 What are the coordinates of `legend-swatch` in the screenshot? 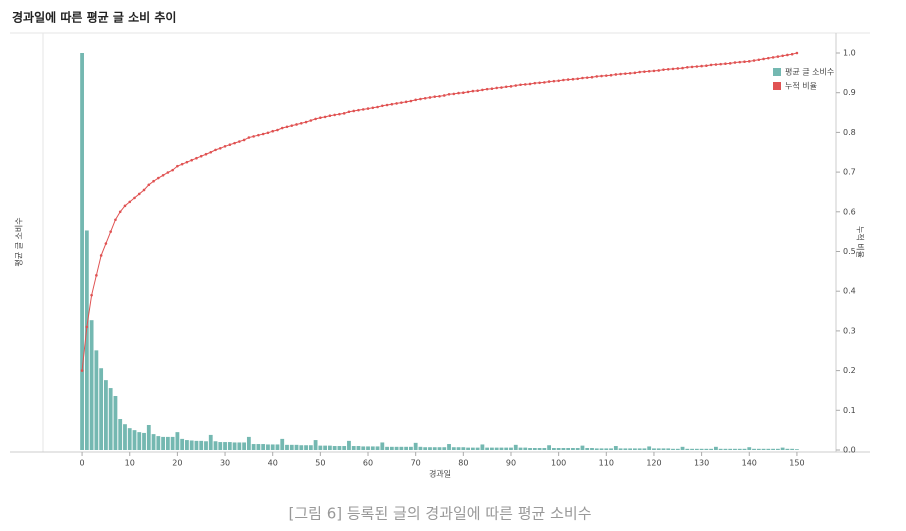 It's located at (777, 86).